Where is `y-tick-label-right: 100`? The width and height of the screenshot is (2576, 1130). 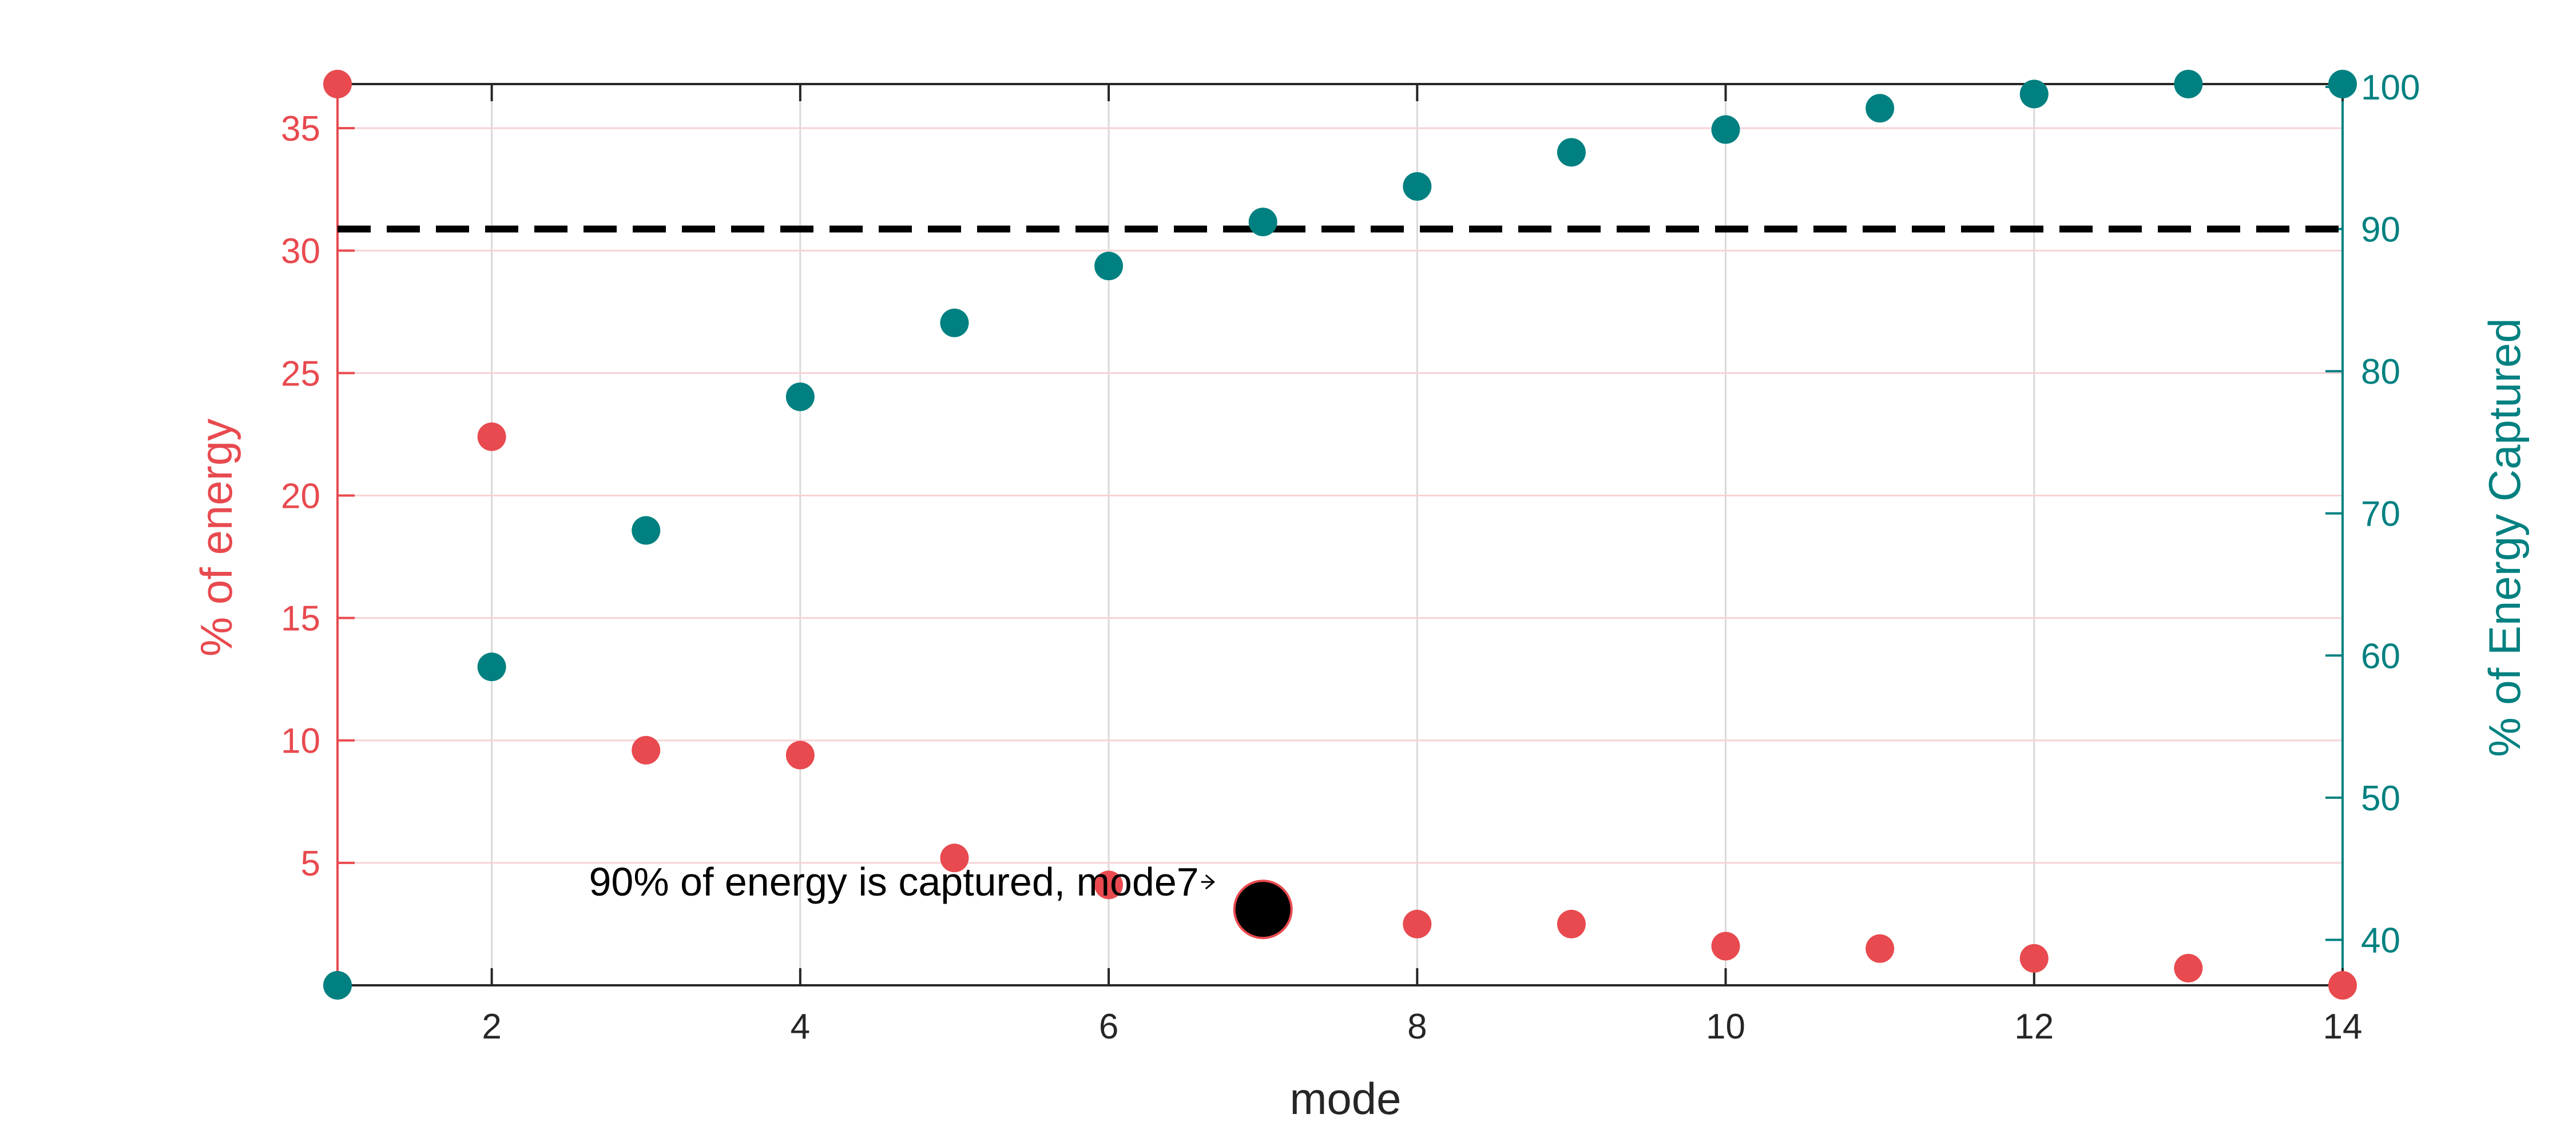 y-tick-label-right: 100 is located at coordinates (2390, 88).